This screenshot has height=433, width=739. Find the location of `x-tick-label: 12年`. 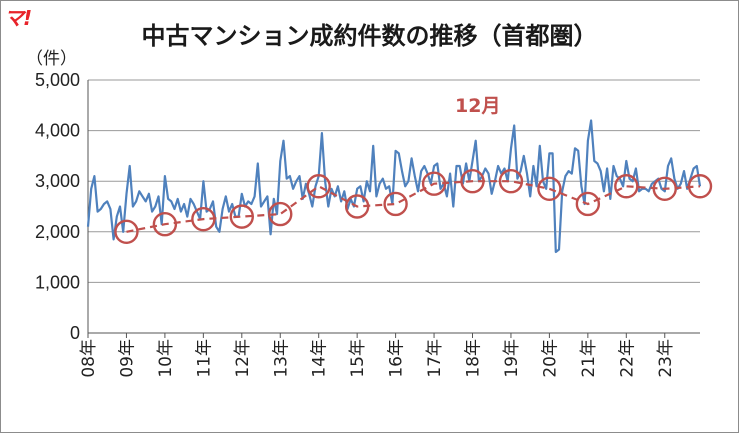

x-tick-label: 12年 is located at coordinates (243, 358).